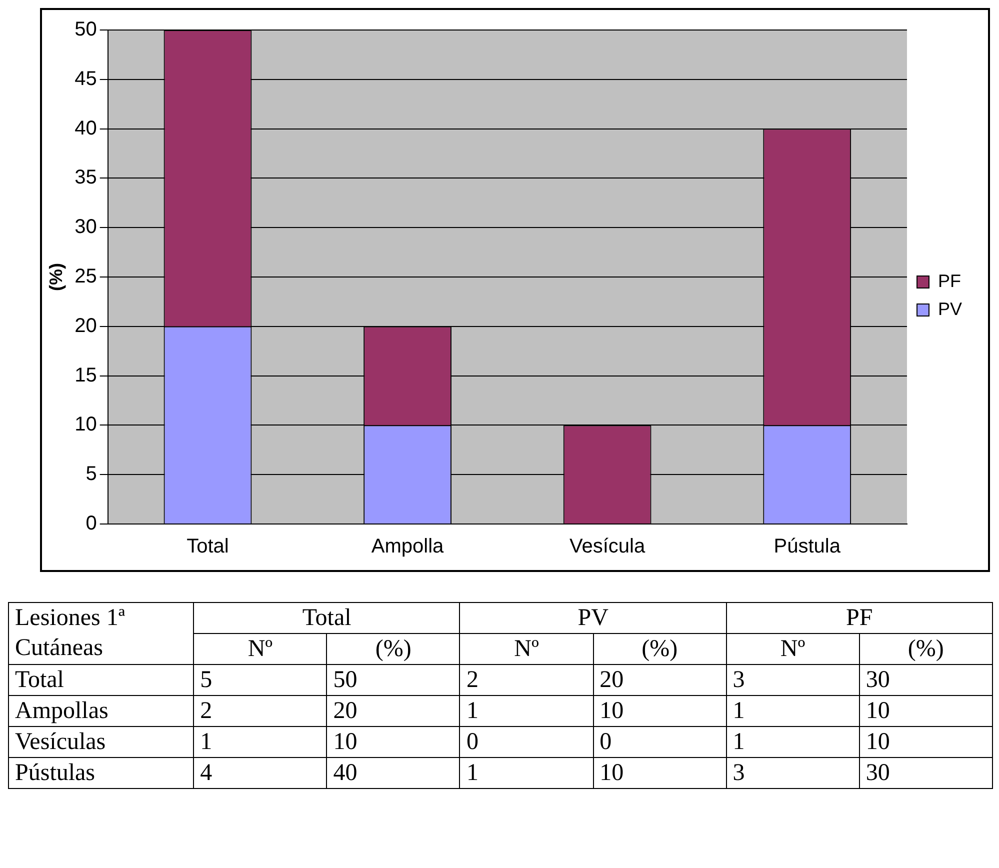 This screenshot has width=999, height=868. I want to click on text: 5, so click(260, 680).